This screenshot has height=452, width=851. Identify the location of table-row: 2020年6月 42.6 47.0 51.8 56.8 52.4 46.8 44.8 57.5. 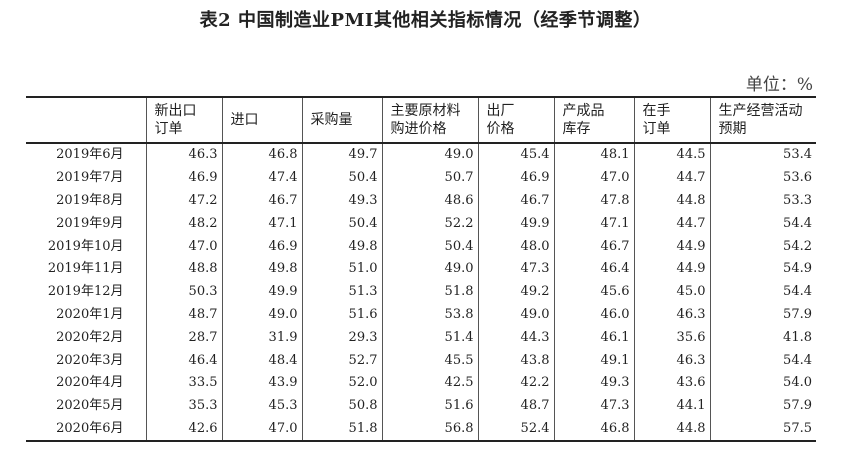
(421, 430).